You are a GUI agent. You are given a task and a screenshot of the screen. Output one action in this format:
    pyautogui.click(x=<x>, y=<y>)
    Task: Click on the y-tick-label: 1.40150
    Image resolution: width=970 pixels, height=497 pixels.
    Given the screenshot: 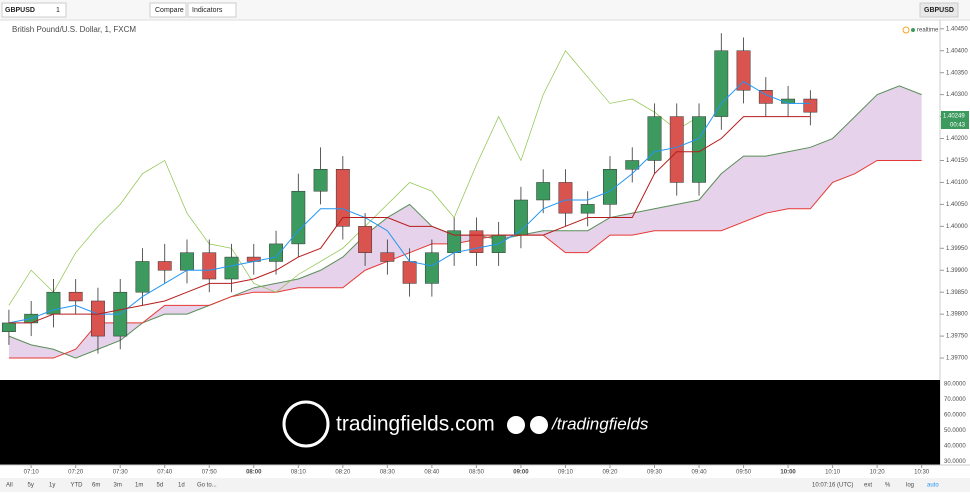 What is the action you would take?
    pyautogui.click(x=957, y=161)
    